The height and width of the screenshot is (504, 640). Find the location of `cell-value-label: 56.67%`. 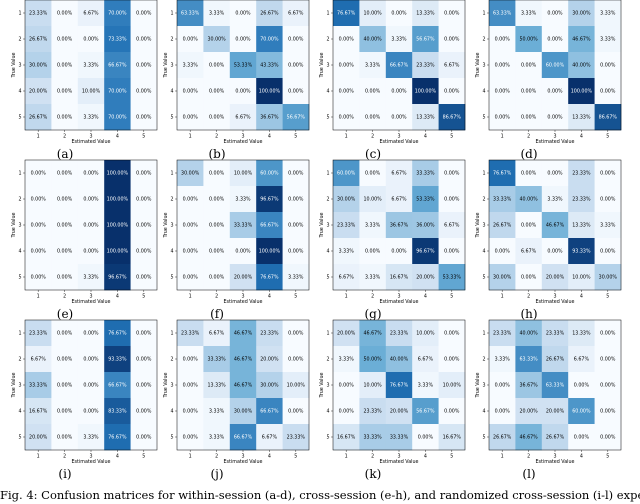

cell-value-label: 56.67% is located at coordinates (425, 412).